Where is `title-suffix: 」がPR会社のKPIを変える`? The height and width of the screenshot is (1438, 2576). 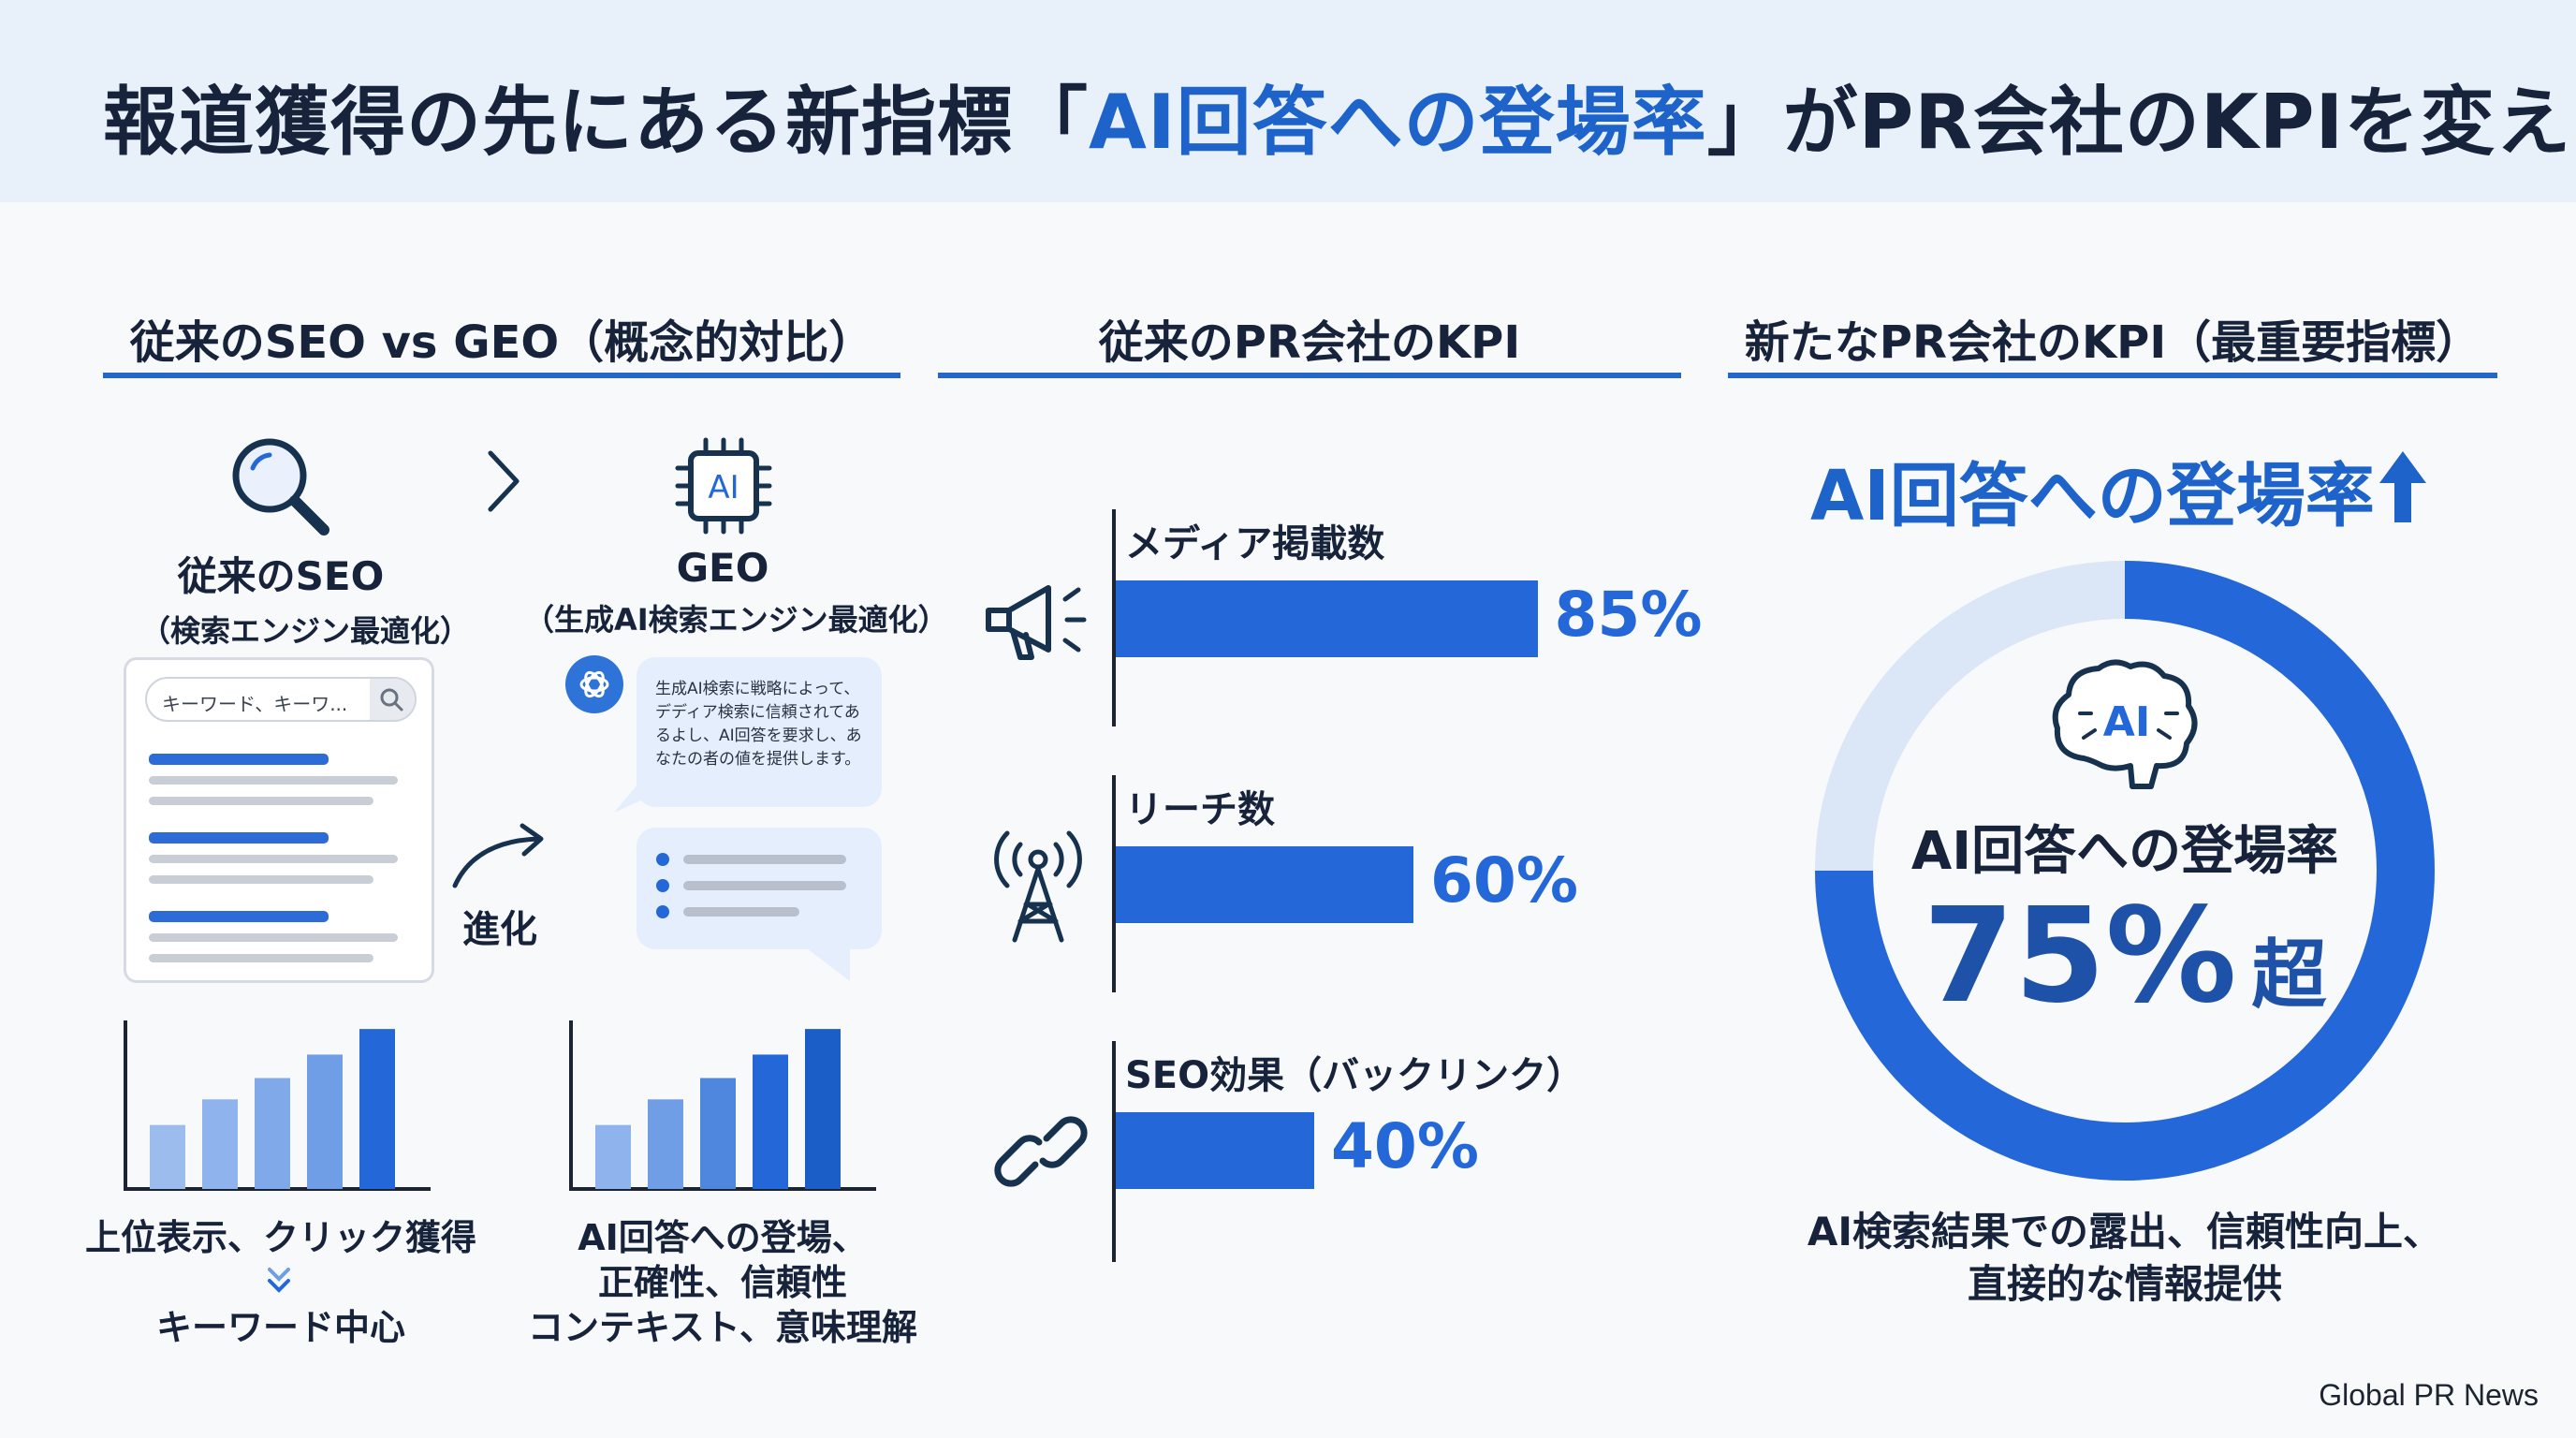
title-suffix: 」がPR会社のKPIを変える is located at coordinates (2141, 122).